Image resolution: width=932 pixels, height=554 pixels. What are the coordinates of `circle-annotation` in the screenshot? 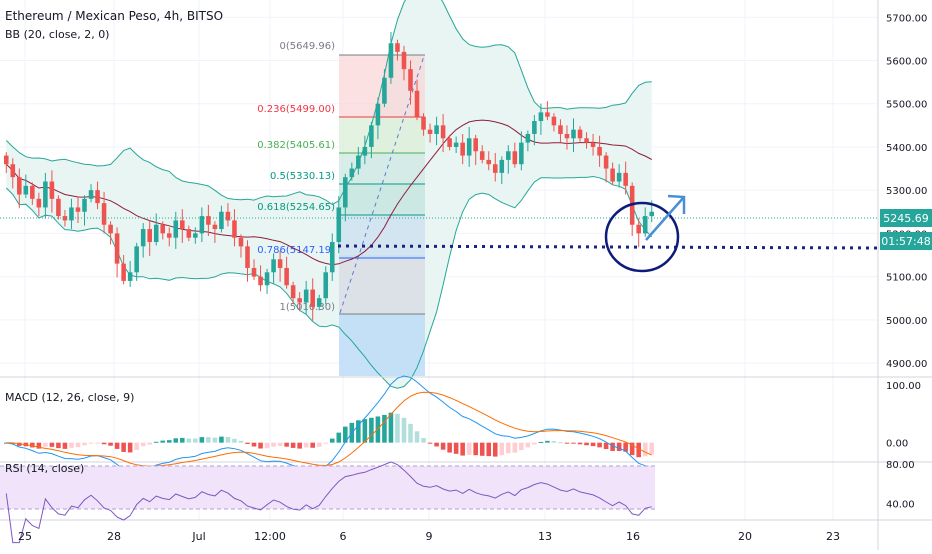 It's located at (642, 237).